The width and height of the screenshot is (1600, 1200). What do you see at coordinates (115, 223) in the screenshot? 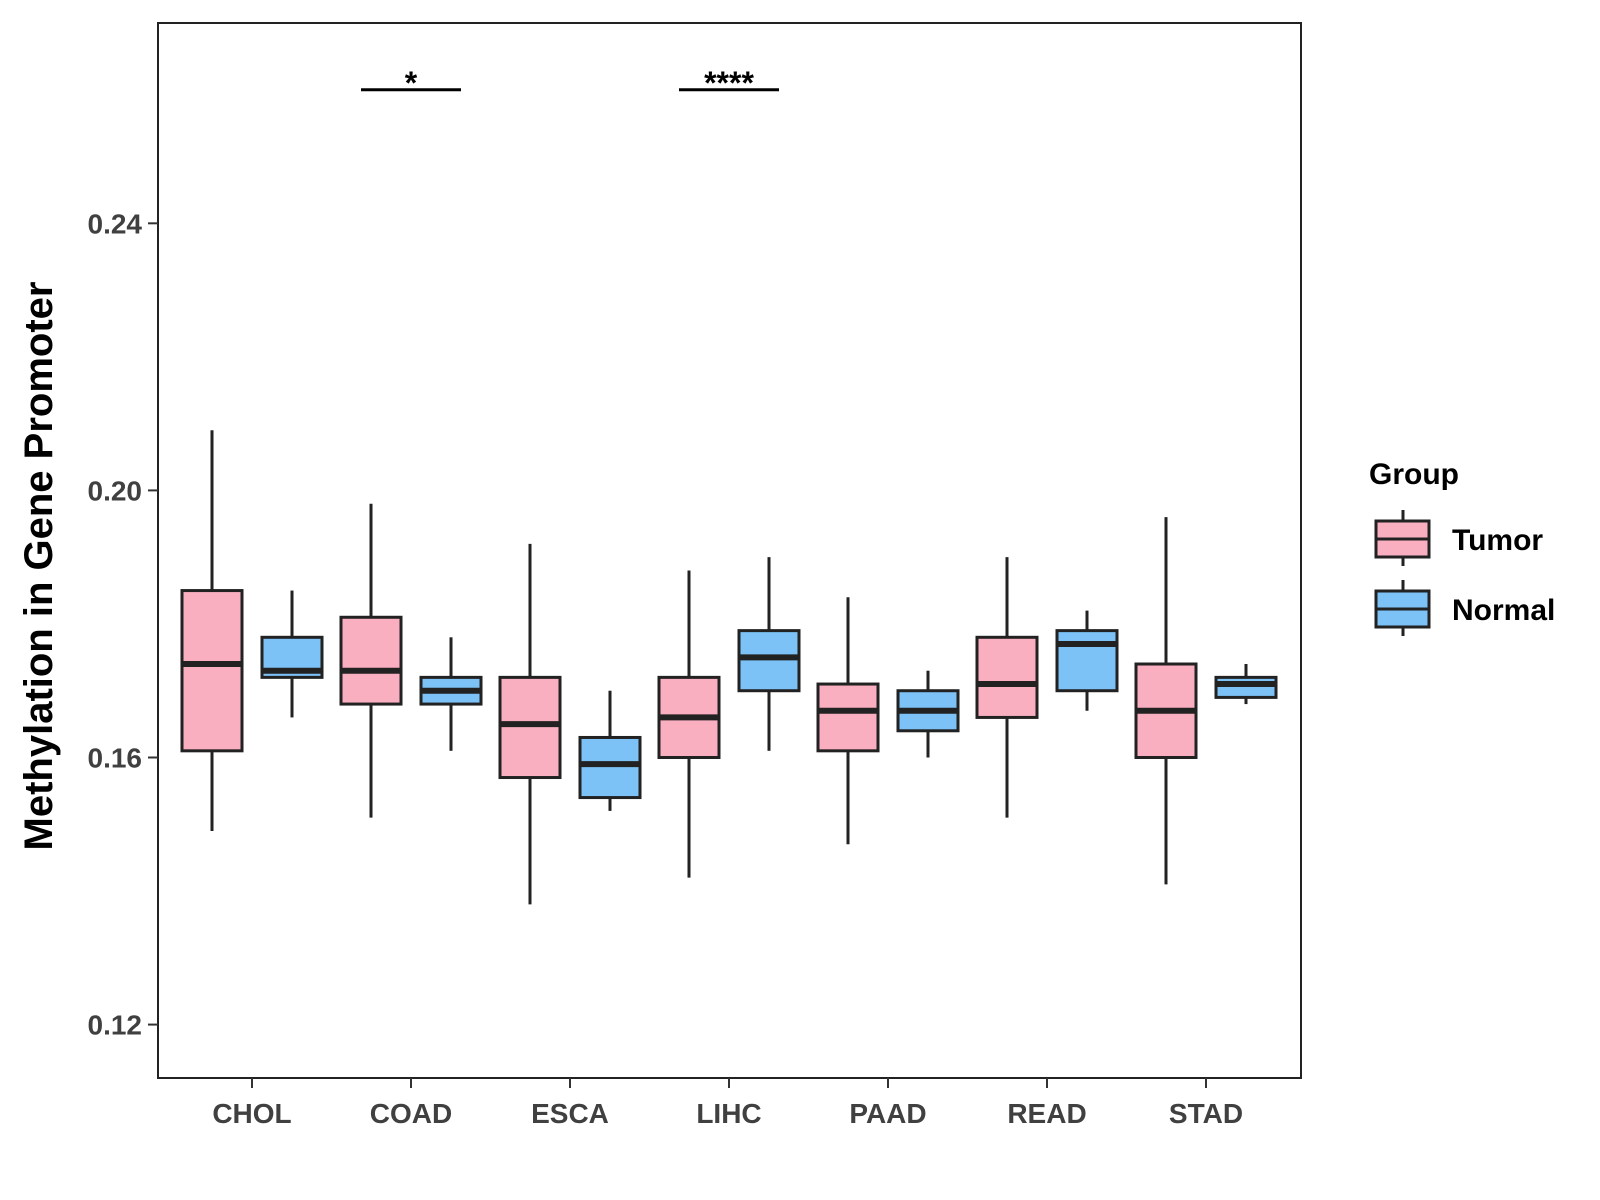
I see `y-tick-label: 0.24` at bounding box center [115, 223].